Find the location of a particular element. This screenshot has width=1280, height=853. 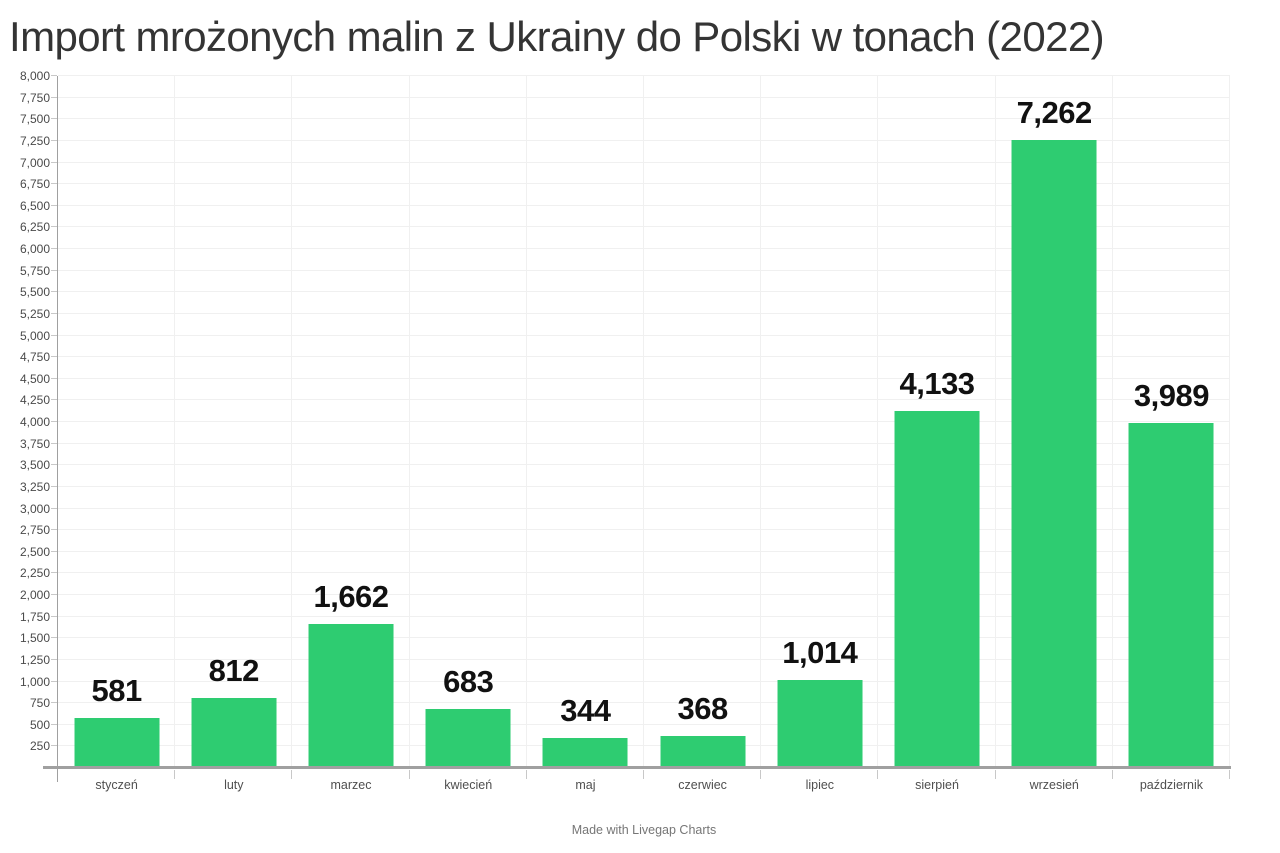

y-axis-label: 6,250 is located at coordinates (34, 227).